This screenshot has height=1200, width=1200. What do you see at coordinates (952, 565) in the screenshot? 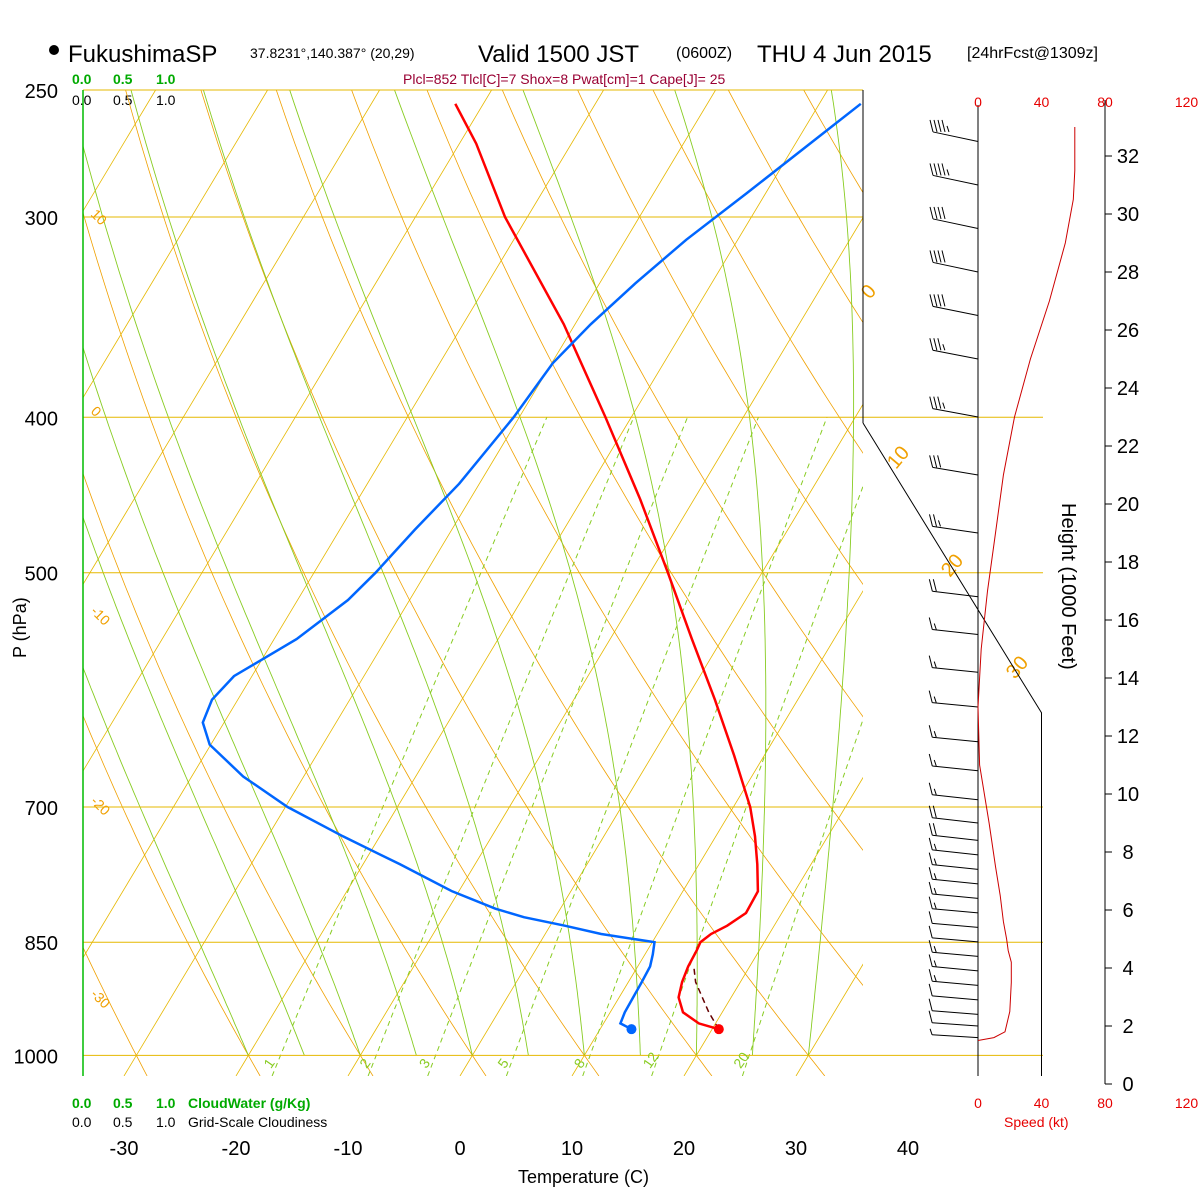
I see `thetae-label: 20` at bounding box center [952, 565].